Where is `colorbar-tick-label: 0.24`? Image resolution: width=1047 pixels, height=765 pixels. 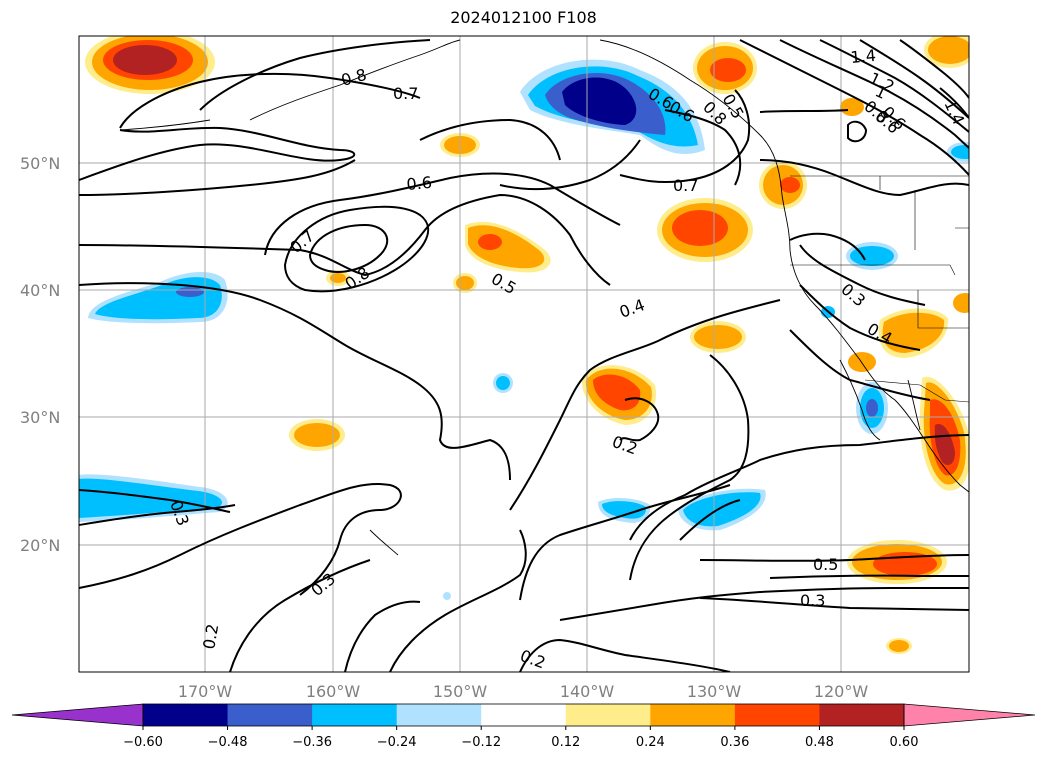
colorbar-tick-label: 0.24 is located at coordinates (650, 742).